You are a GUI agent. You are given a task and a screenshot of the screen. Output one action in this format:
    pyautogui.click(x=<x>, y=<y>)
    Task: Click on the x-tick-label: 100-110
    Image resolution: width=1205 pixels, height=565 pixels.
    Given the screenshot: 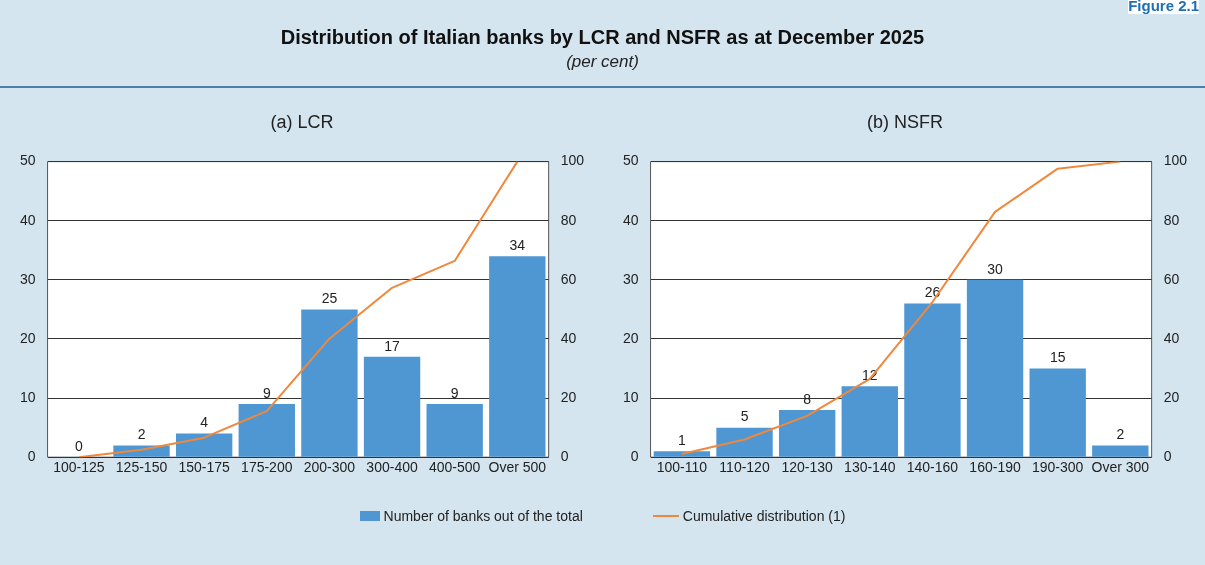 What is the action you would take?
    pyautogui.click(x=682, y=467)
    